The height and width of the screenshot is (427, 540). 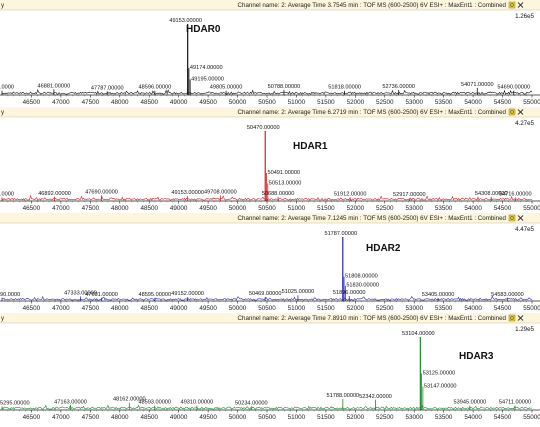 What do you see at coordinates (203, 29) in the screenshot?
I see `sample-label: HDAR0` at bounding box center [203, 29].